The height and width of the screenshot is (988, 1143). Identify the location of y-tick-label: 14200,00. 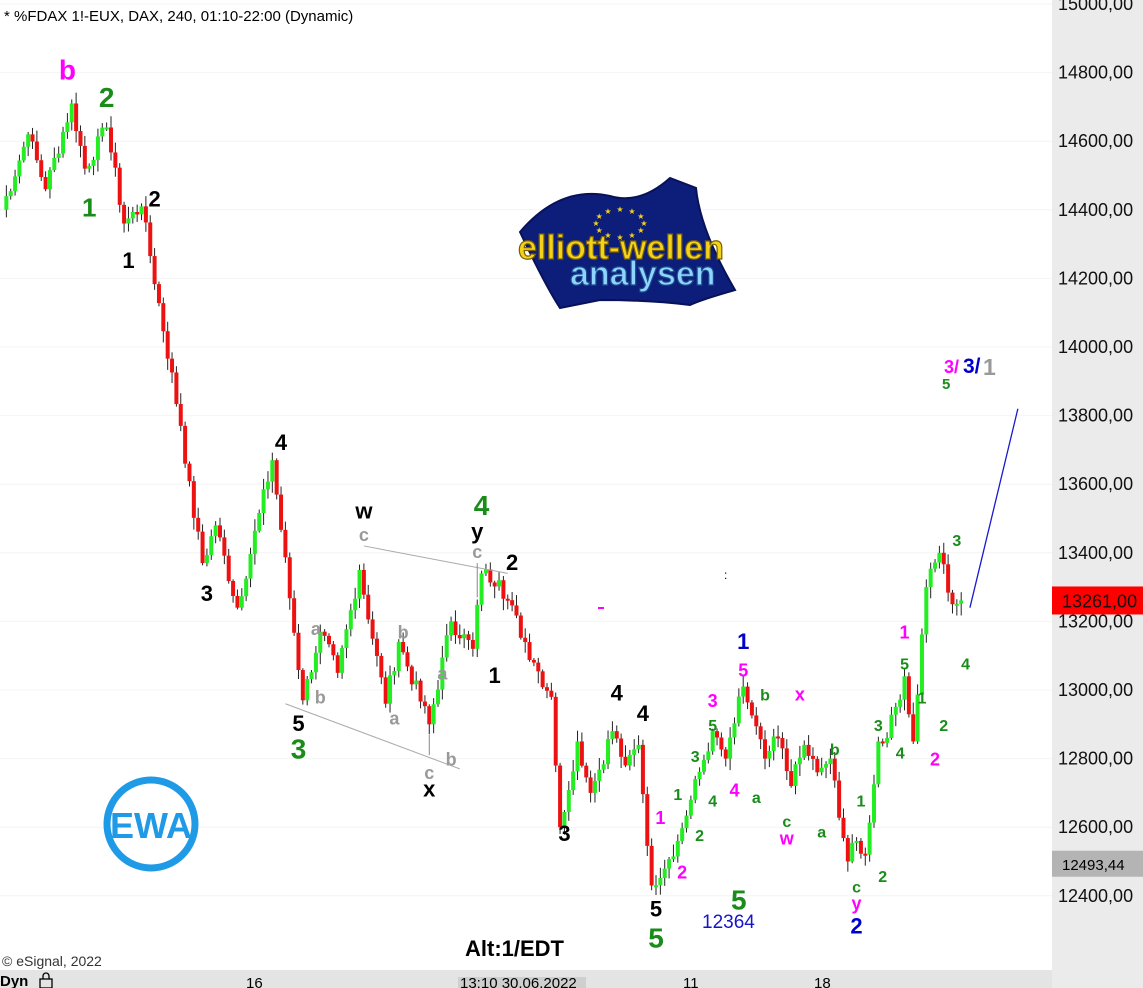
(1095, 278).